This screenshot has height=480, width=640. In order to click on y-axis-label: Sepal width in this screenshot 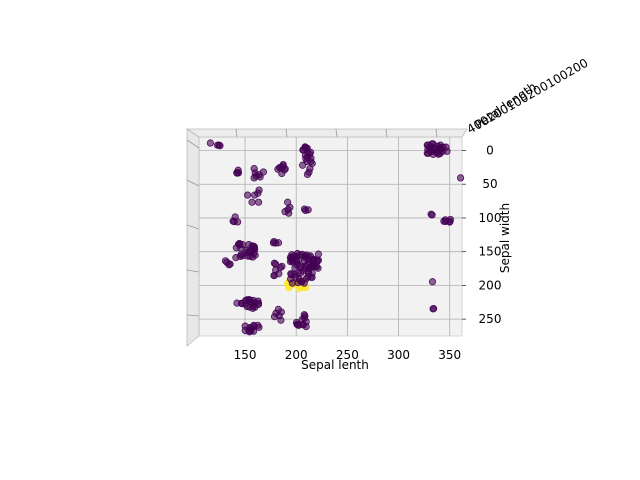, I will do `click(505, 238)`.